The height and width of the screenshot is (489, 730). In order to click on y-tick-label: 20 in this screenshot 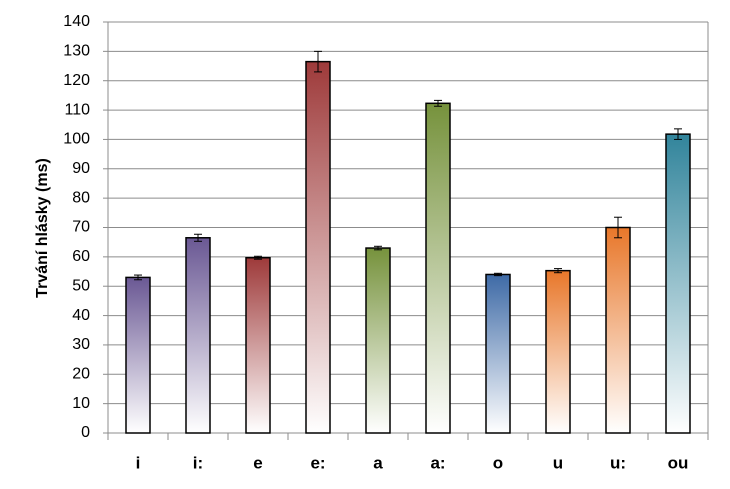, I will do `click(81, 374)`.